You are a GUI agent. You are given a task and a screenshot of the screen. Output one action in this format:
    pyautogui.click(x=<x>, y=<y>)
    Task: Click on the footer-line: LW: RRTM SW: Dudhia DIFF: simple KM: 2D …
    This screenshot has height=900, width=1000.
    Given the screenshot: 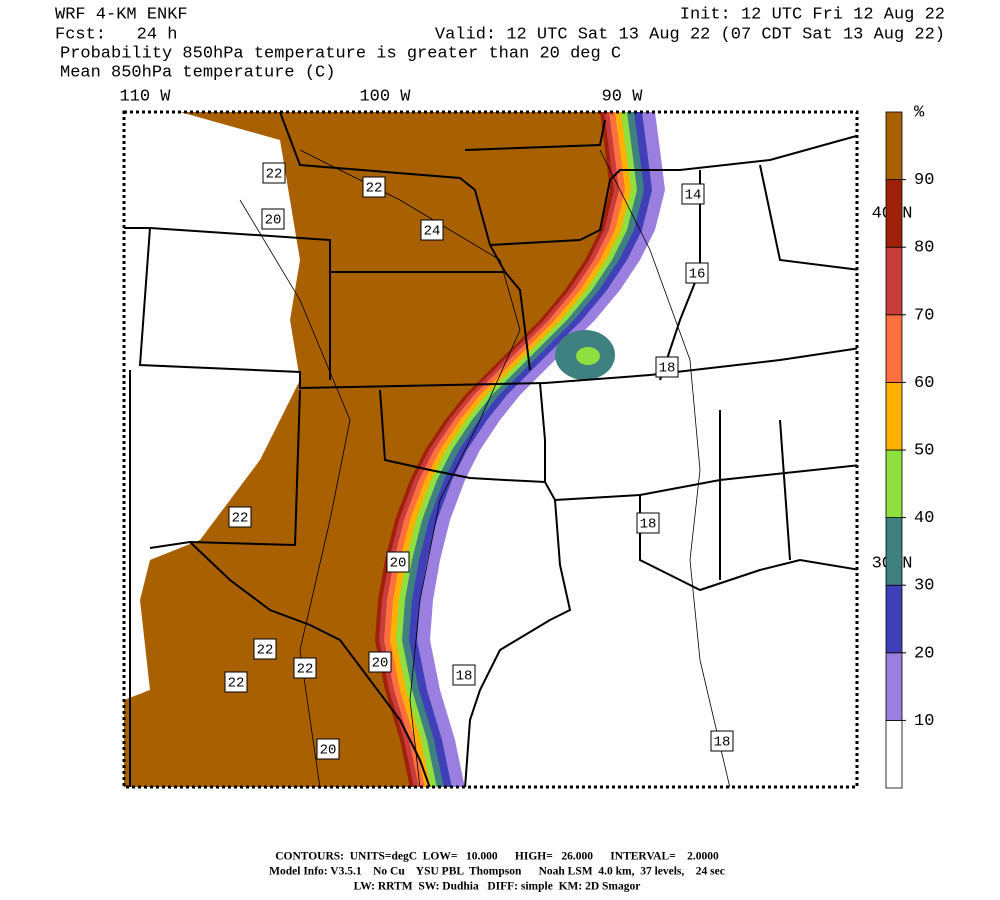 What is the action you would take?
    pyautogui.click(x=497, y=887)
    